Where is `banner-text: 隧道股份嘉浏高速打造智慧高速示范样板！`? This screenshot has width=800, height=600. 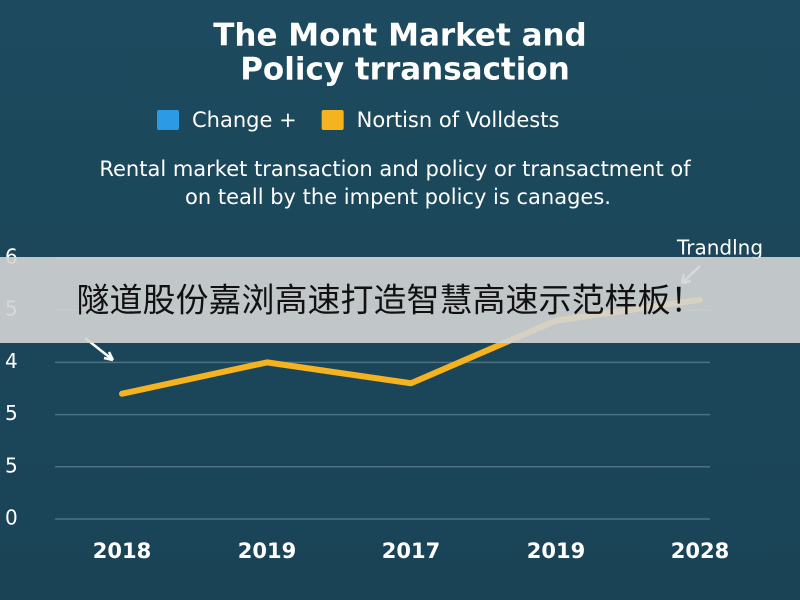 banner-text: 隧道股份嘉浏高速打造智慧高速示范样板！ is located at coordinates (390, 300).